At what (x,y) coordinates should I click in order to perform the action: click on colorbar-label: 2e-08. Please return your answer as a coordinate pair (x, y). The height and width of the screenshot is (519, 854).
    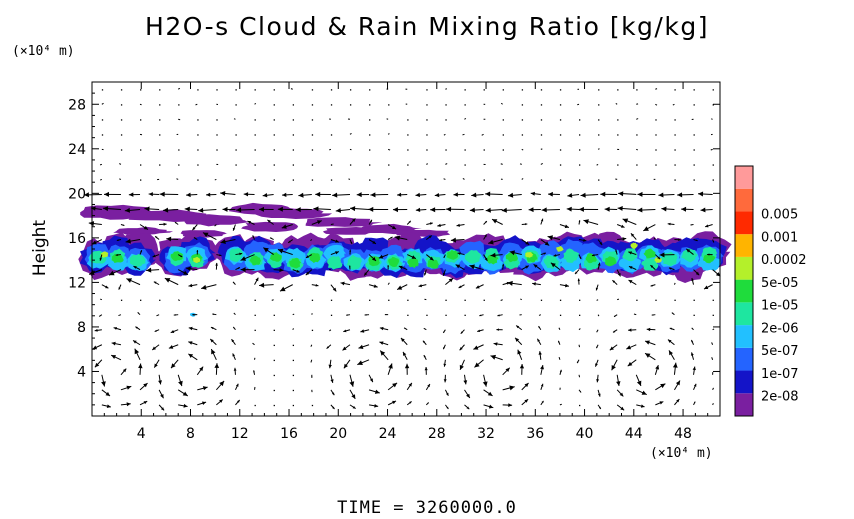
    Looking at the image, I should click on (780, 397).